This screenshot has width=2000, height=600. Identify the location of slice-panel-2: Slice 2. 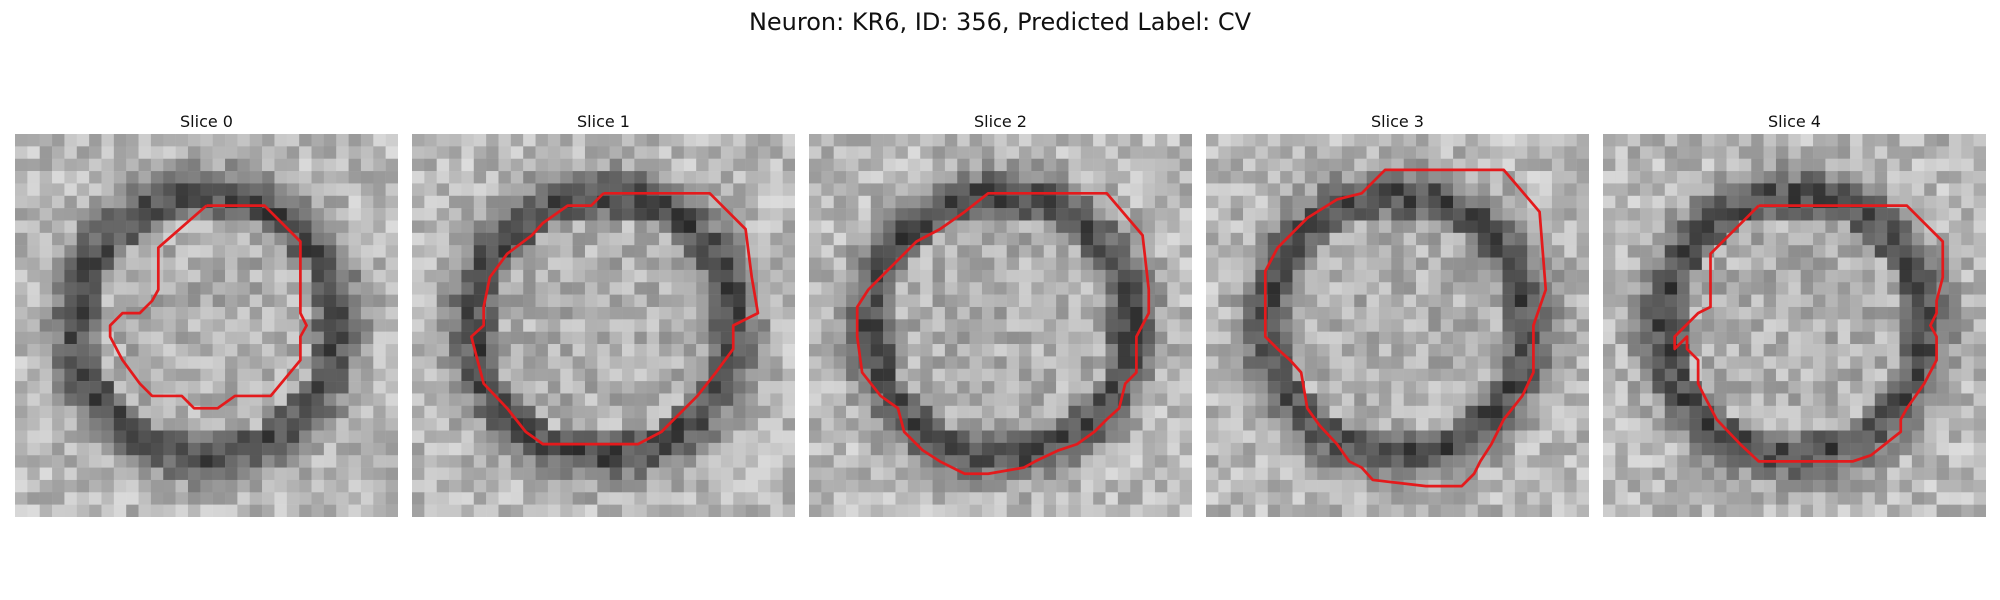
(1000, 313).